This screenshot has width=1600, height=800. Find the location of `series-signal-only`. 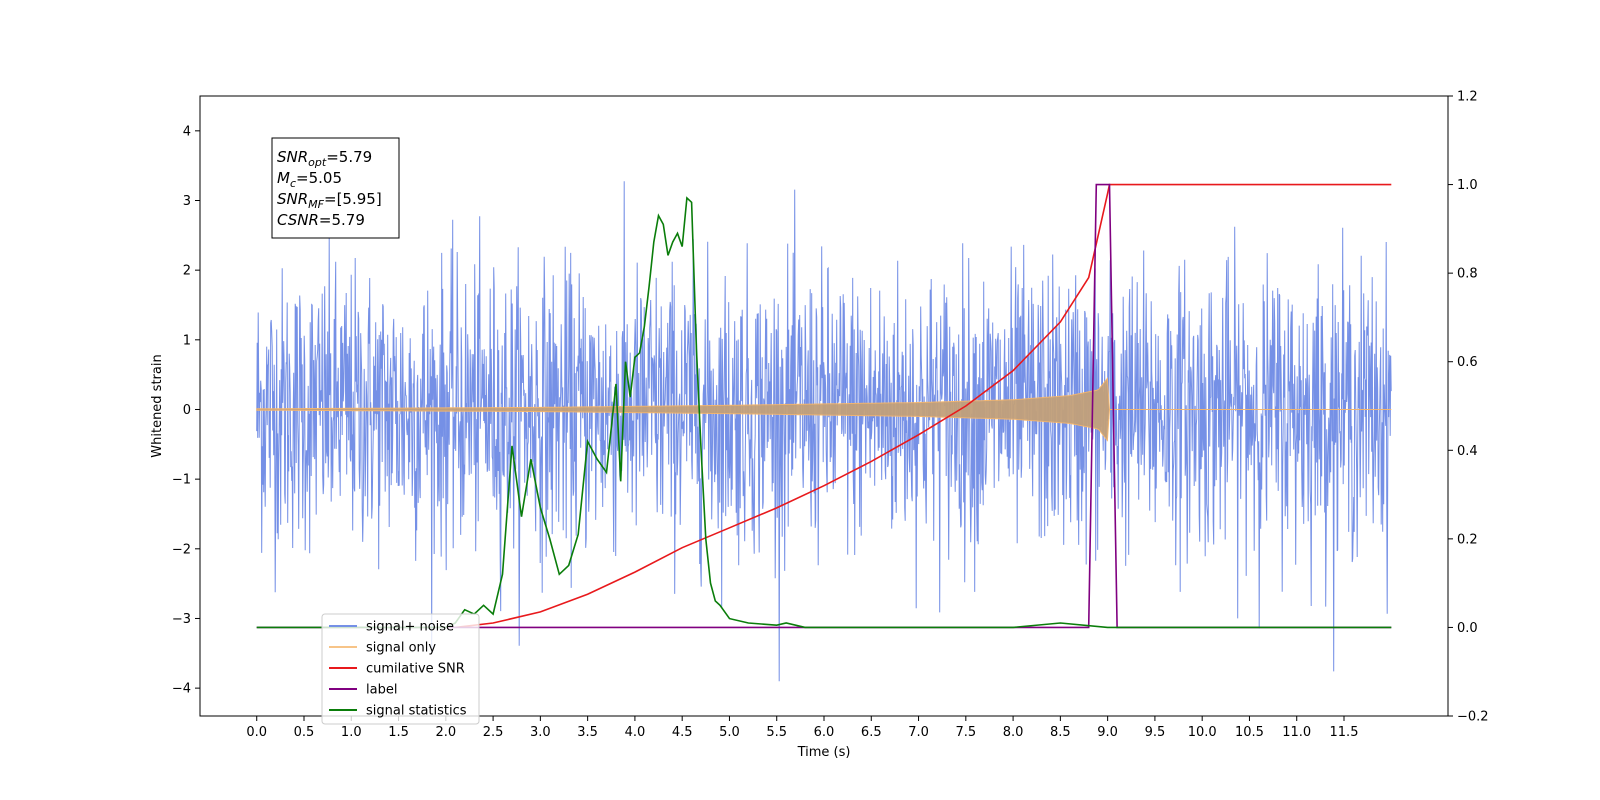

series-signal-only is located at coordinates (824, 409).